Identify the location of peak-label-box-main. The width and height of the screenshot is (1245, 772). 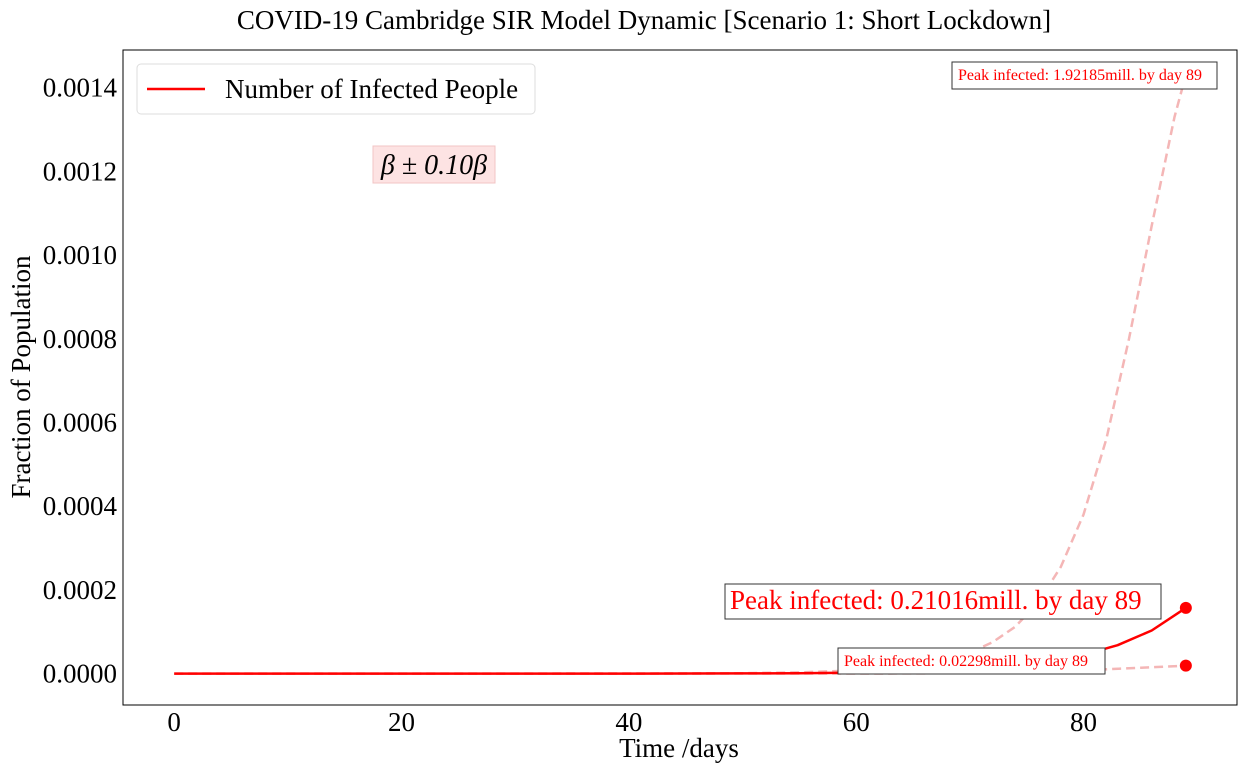
(943, 601).